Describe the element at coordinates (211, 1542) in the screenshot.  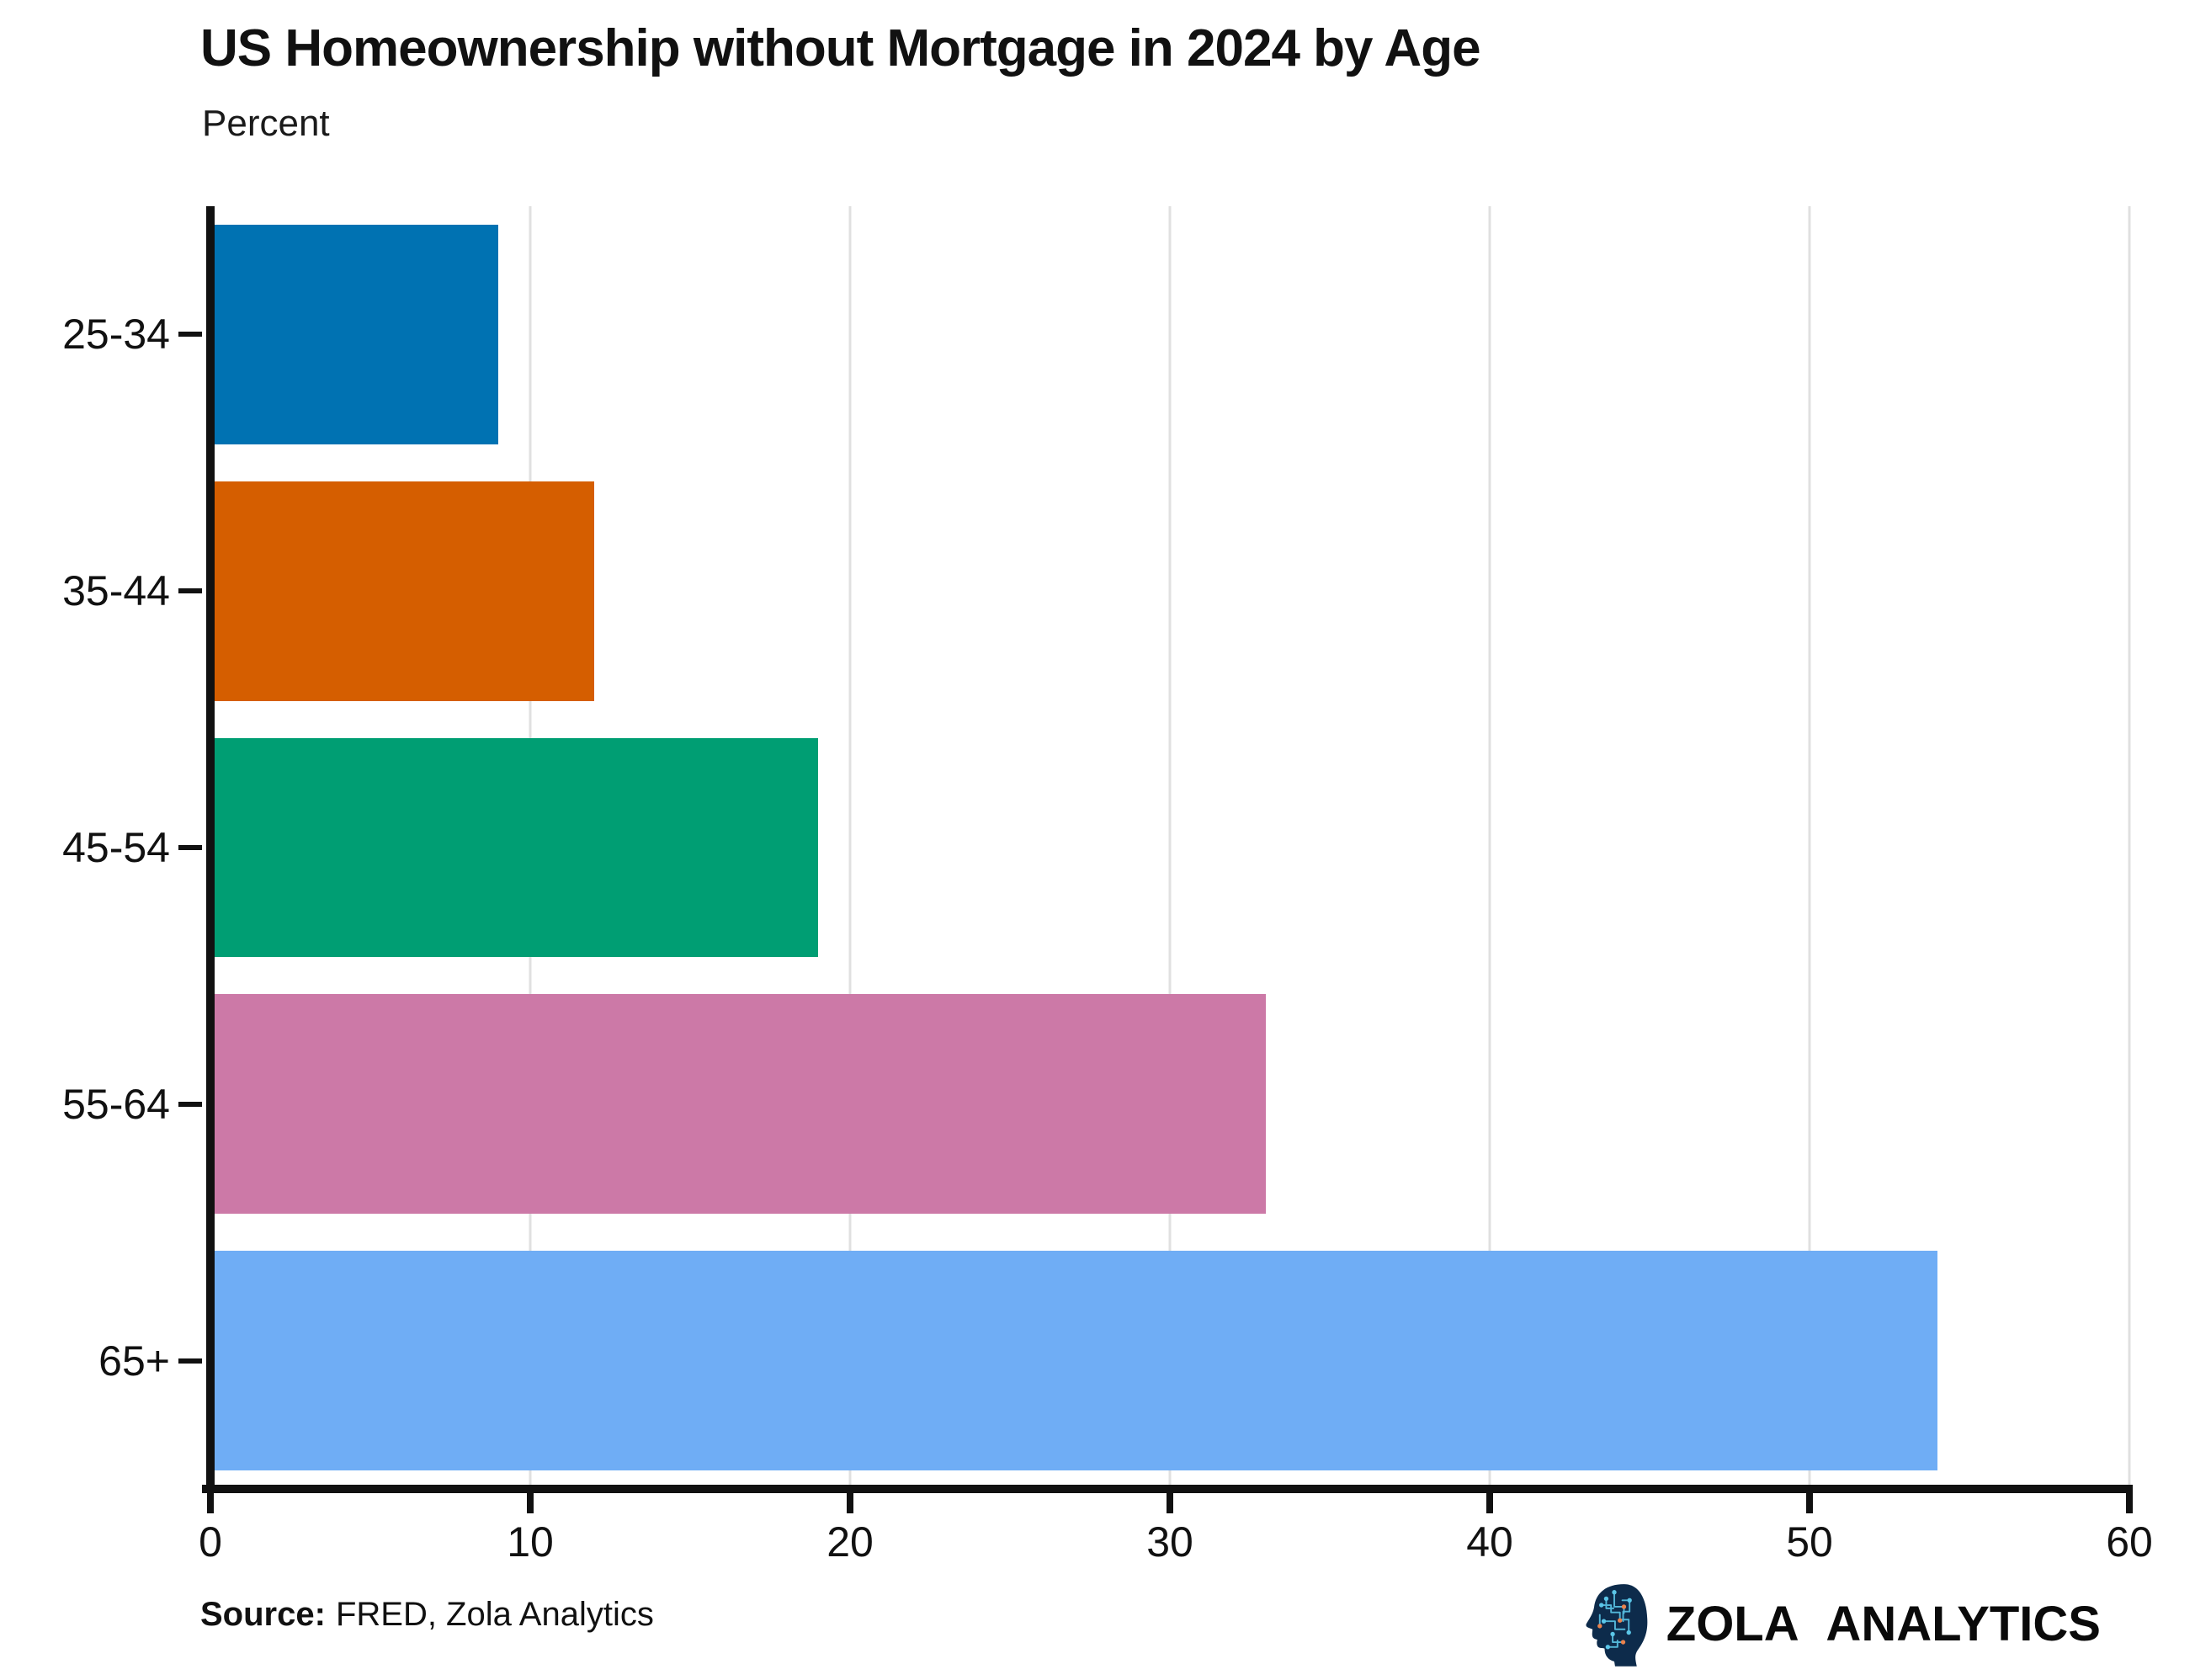
I see `x-axis-tick-label-0: 0` at that location.